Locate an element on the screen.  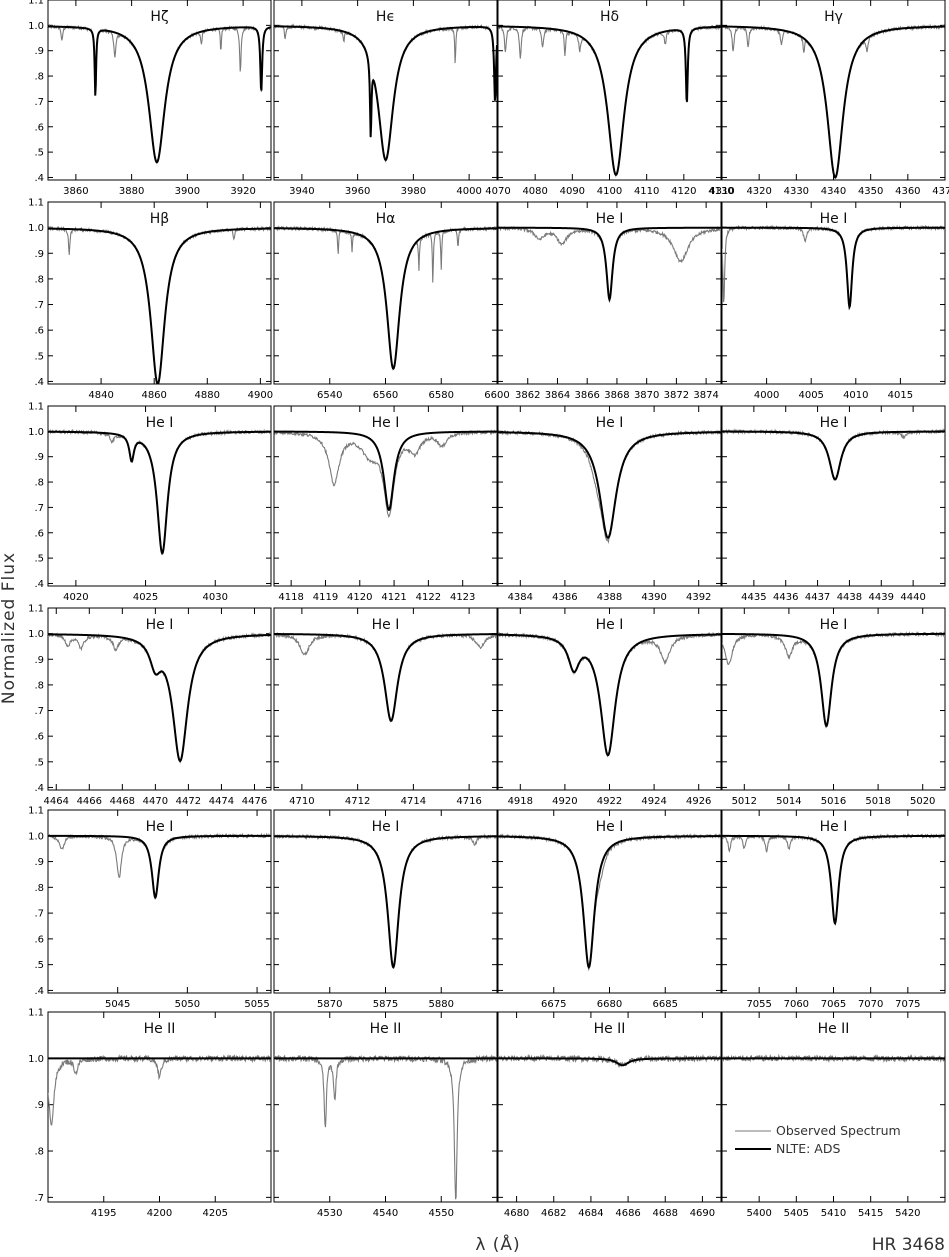
spectrum-panel: 5012 5014 5016 5018 5020 He I is located at coordinates (833, 707).